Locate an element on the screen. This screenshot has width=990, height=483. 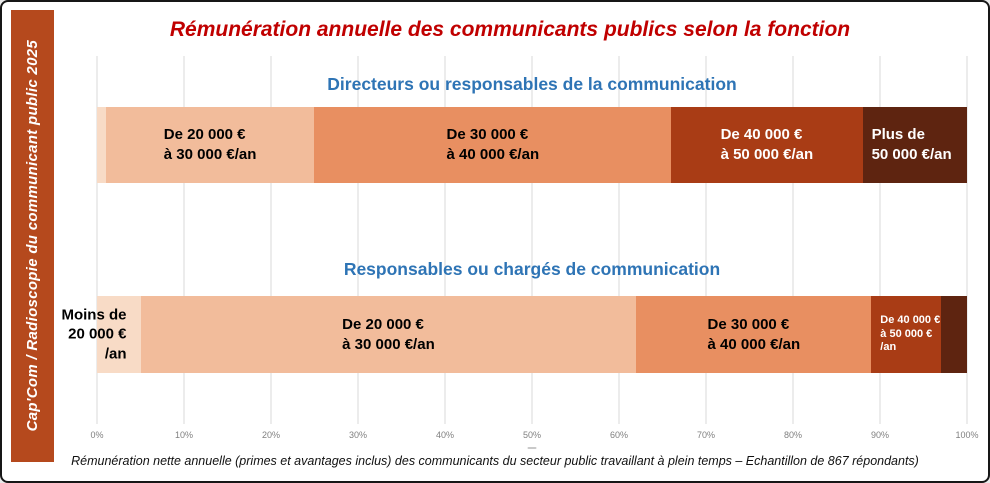
x-axis-tick-label: 90% is located at coordinates (880, 435).